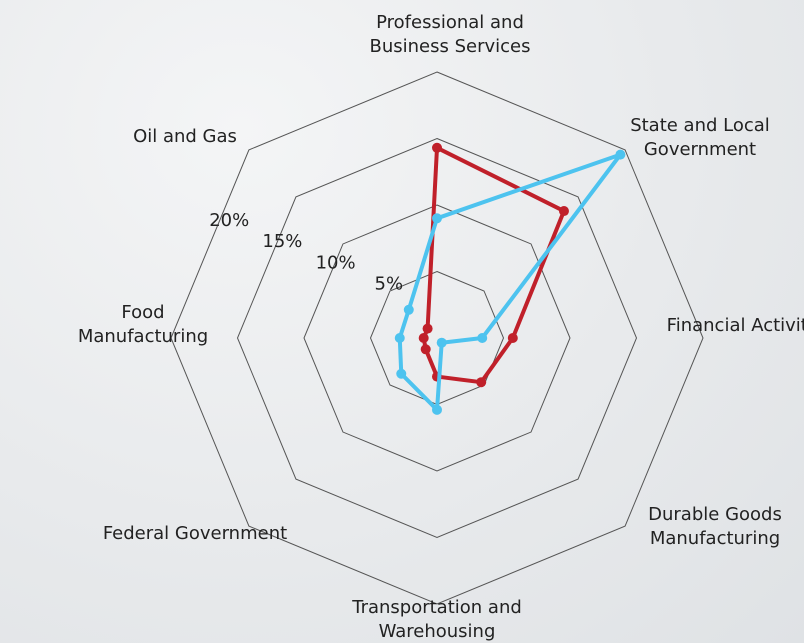 This screenshot has height=644, width=804. What do you see at coordinates (336, 262) in the screenshot?
I see `tick-label: 10%` at bounding box center [336, 262].